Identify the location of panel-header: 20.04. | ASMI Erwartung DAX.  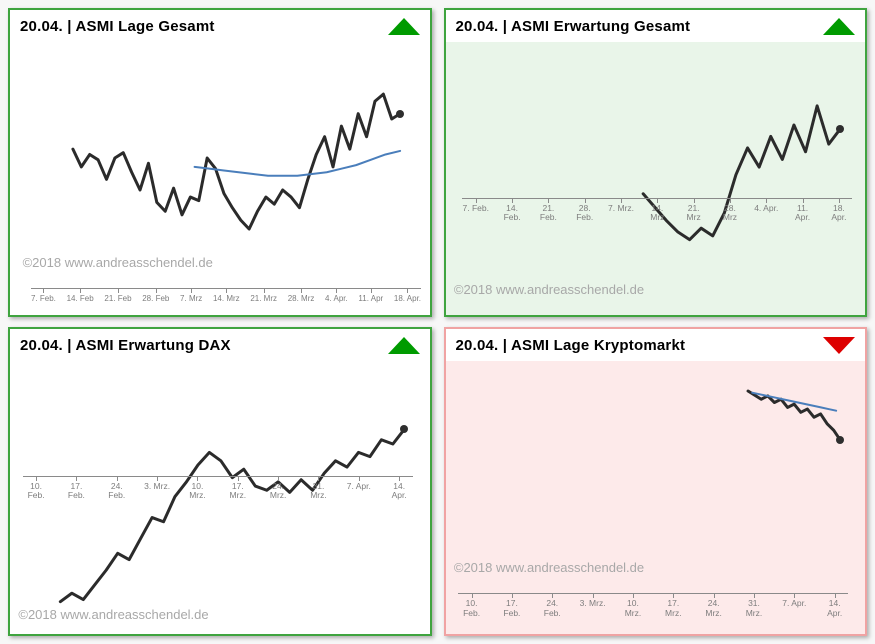
(220, 345).